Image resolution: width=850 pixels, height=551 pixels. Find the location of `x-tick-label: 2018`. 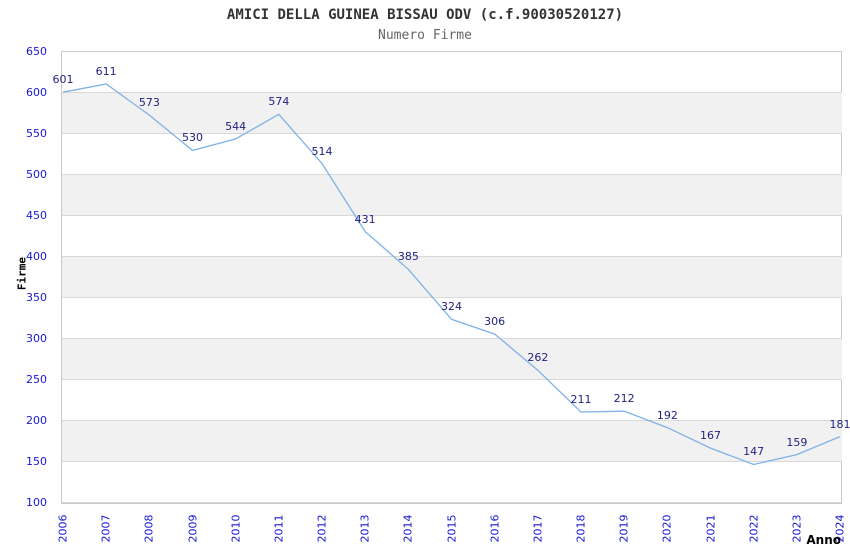

x-tick-label: 2018 is located at coordinates (581, 529).